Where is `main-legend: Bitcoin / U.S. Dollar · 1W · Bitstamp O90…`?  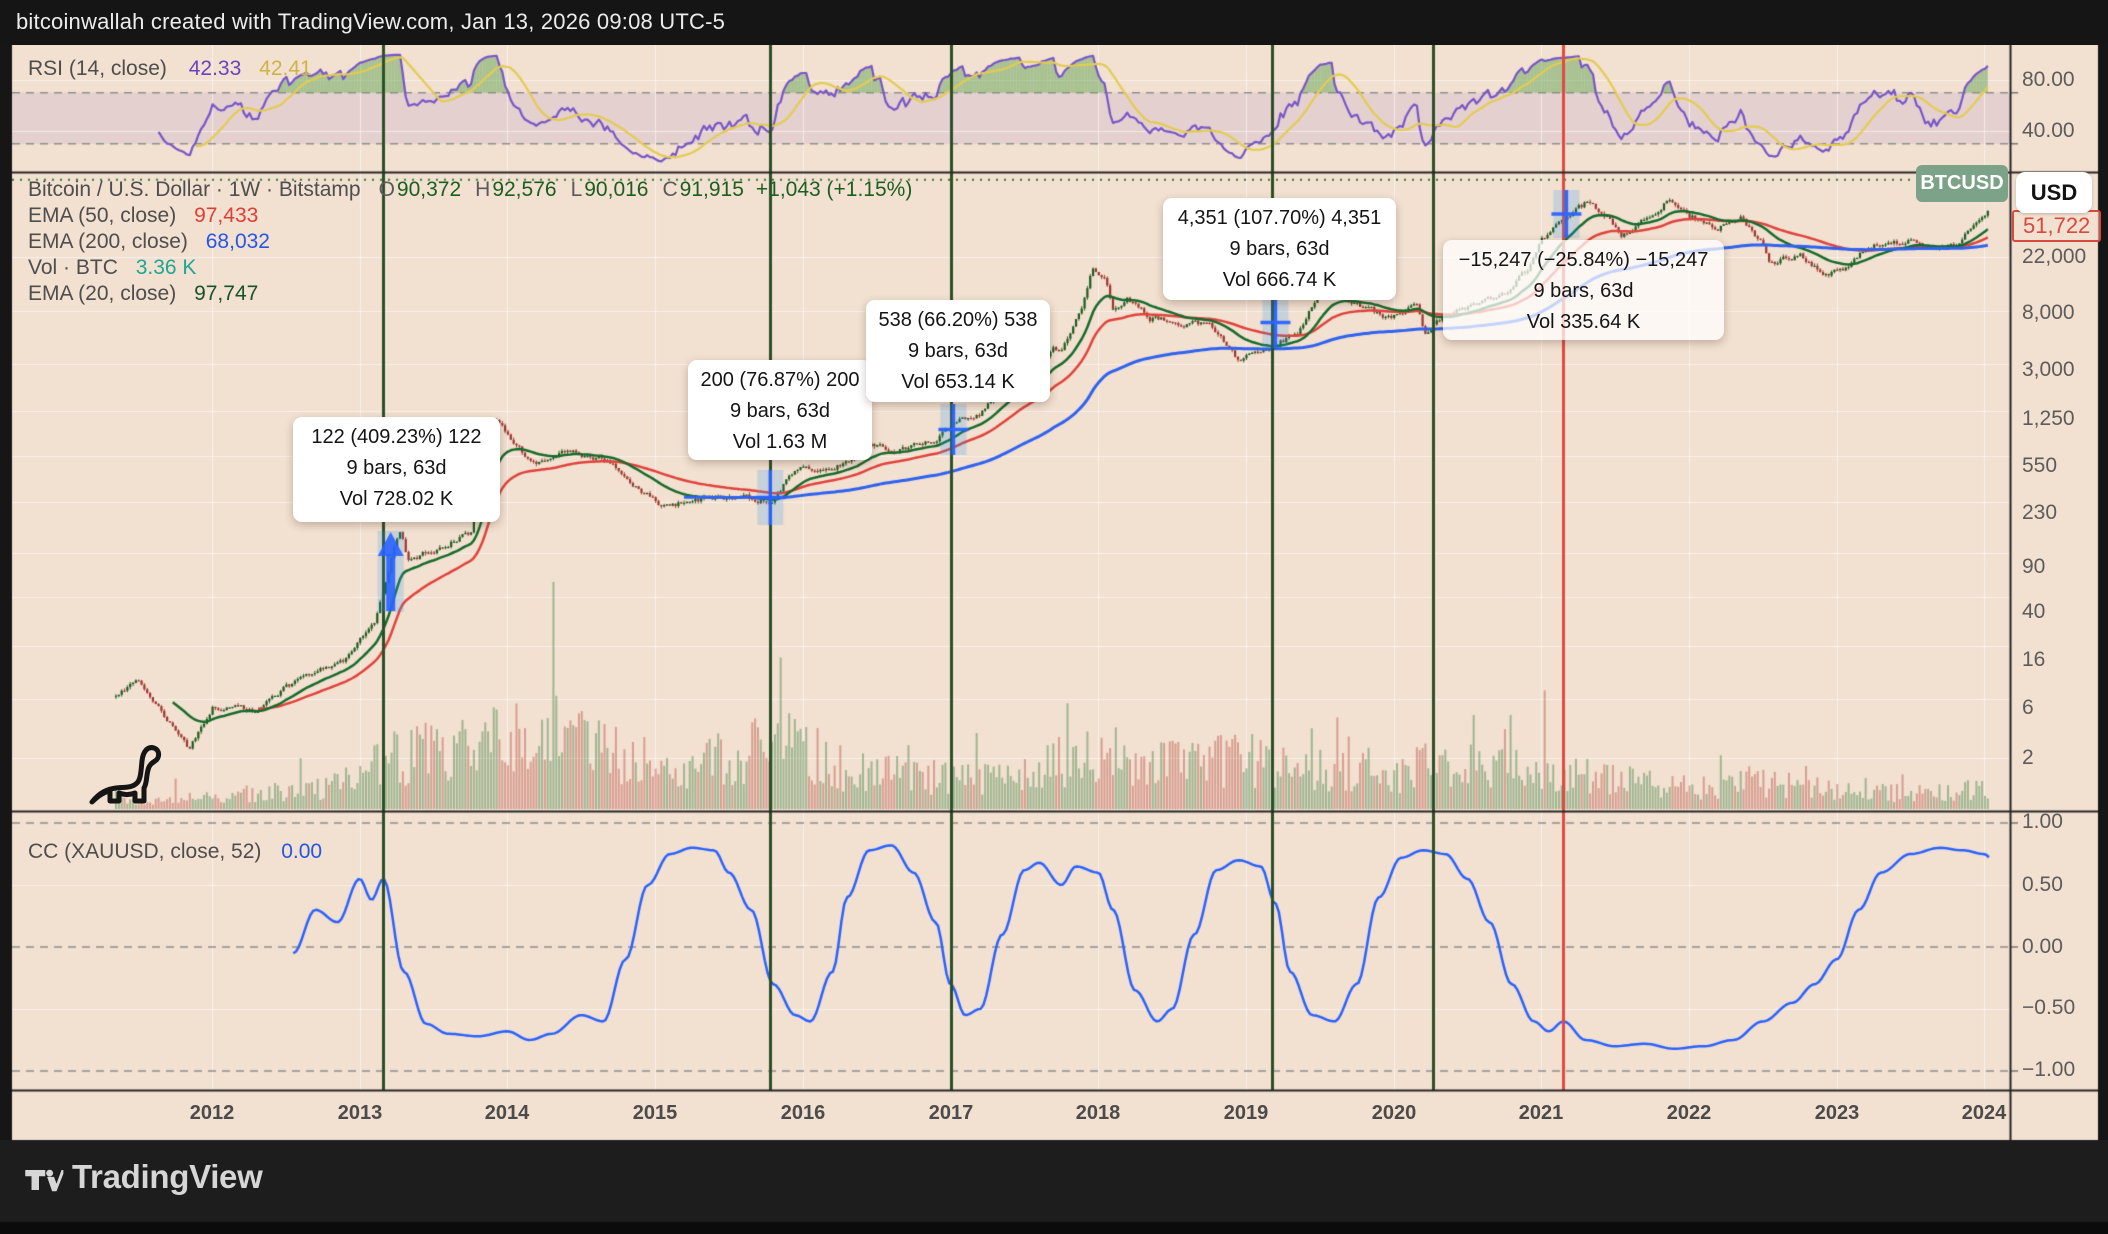
main-legend: Bitcoin / U.S. Dollar · 1W · Bitstamp O90… is located at coordinates (470, 242).